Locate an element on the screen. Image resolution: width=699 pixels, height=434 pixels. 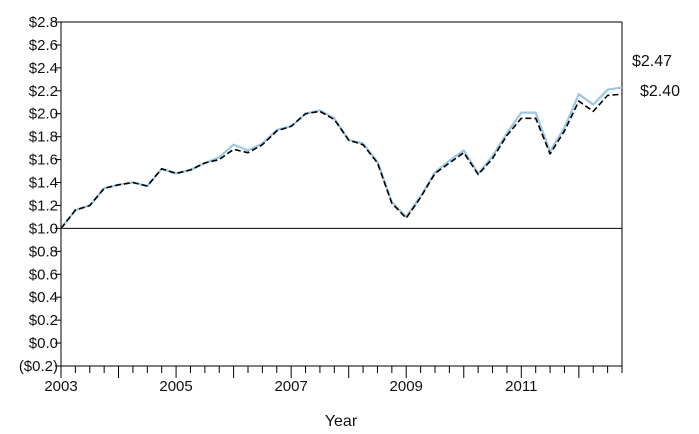
y-tick-label: ($0.2) is located at coordinates (38, 366).